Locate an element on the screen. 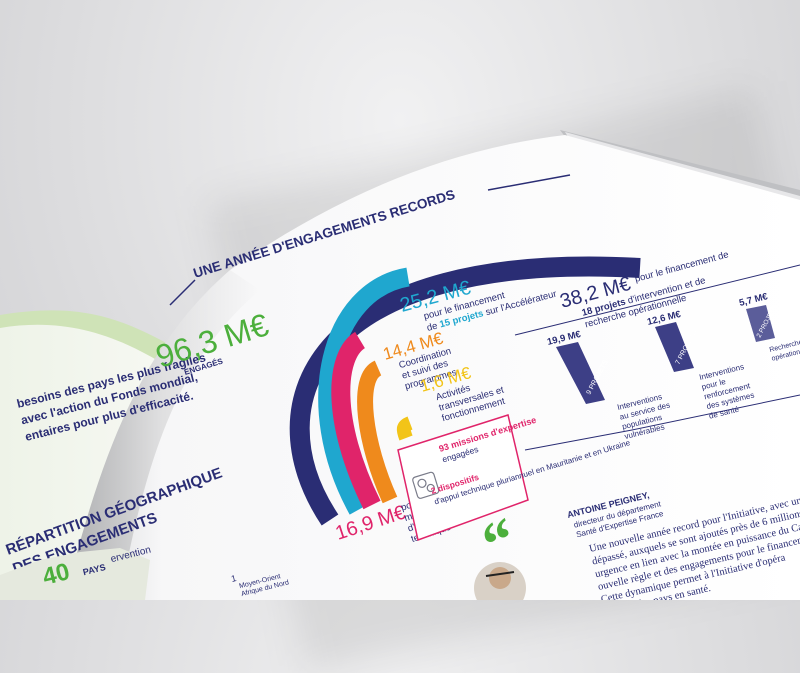 This screenshot has height=673, width=800. gear-icon is located at coordinates (426, 485).